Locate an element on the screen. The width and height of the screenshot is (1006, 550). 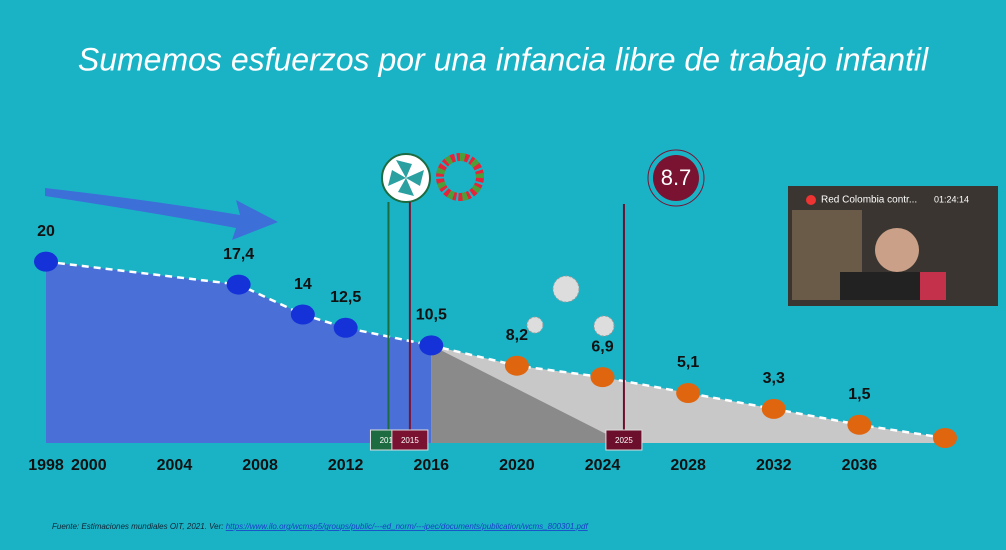
x-tick-label: 2028 is located at coordinates (688, 465).